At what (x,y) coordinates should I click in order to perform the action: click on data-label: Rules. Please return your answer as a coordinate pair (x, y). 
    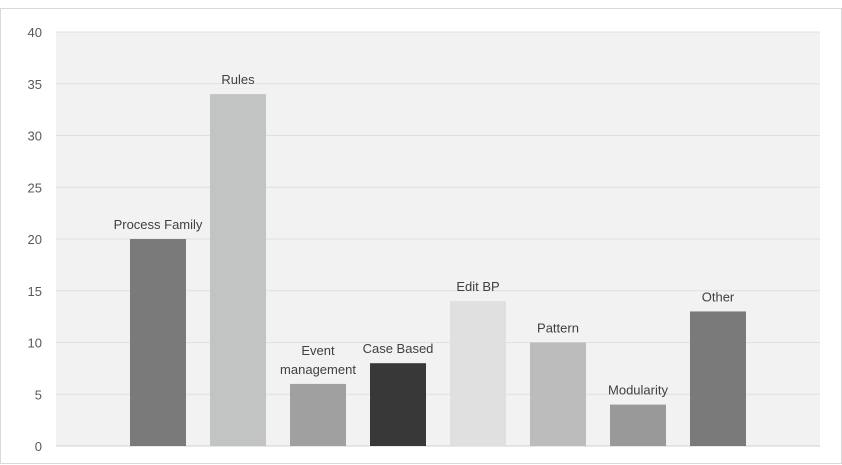
    Looking at the image, I should click on (238, 79).